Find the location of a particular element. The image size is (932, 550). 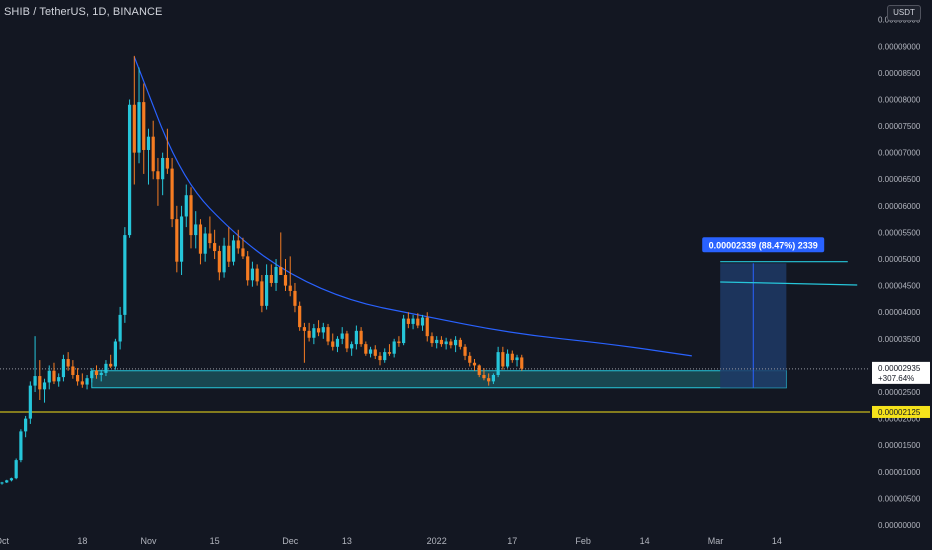

current-price-change: +307.64% is located at coordinates (896, 378).